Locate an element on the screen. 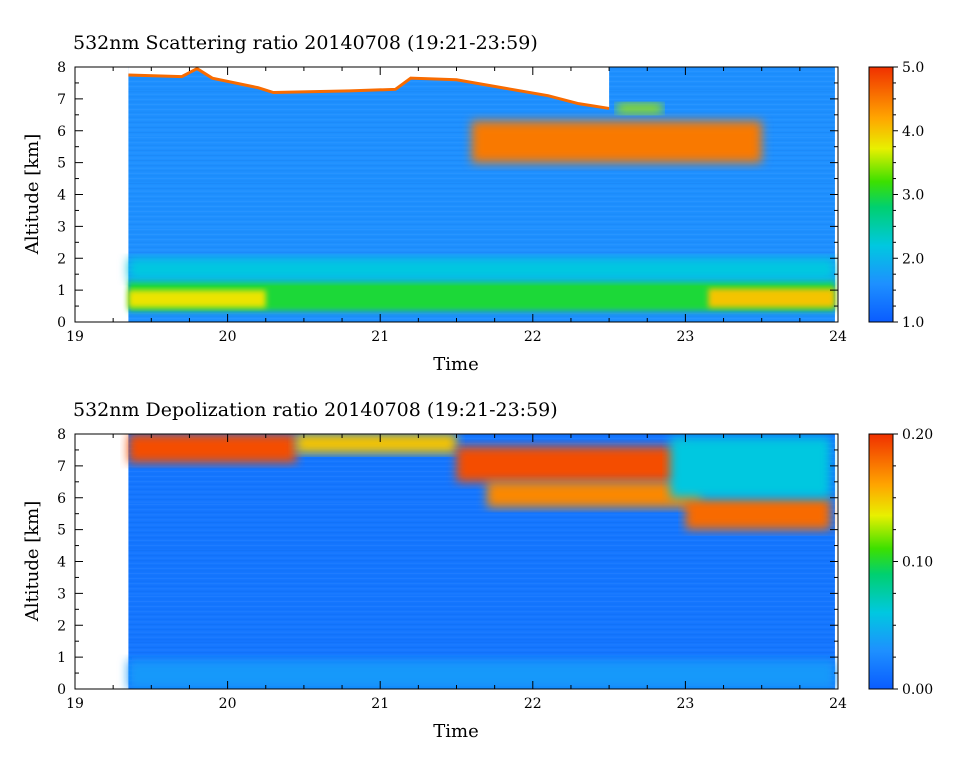 This screenshot has height=775, width=960. heatmap-layer-cloud-fragment is located at coordinates (639, 108).